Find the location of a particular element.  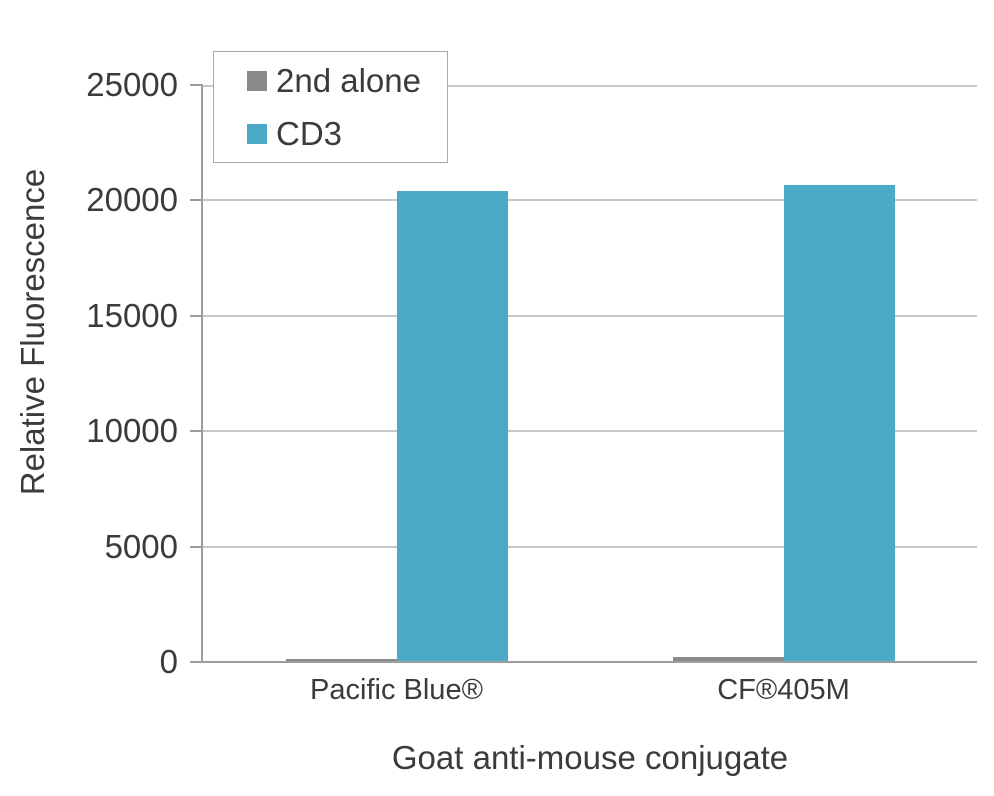

y-tick-label: 0 is located at coordinates (168, 661).